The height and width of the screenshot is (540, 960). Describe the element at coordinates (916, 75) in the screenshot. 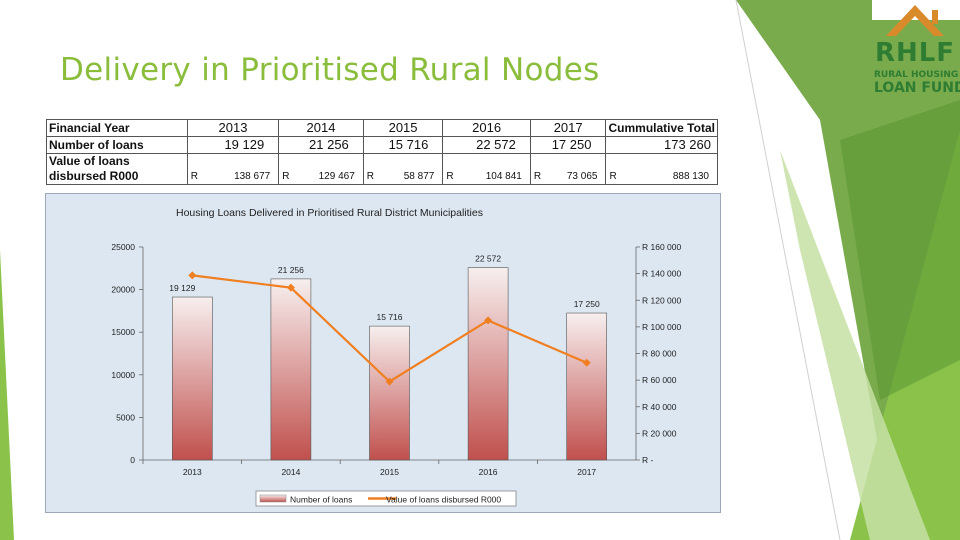

I see `logo-line-1: RURAL HOUSING` at that location.